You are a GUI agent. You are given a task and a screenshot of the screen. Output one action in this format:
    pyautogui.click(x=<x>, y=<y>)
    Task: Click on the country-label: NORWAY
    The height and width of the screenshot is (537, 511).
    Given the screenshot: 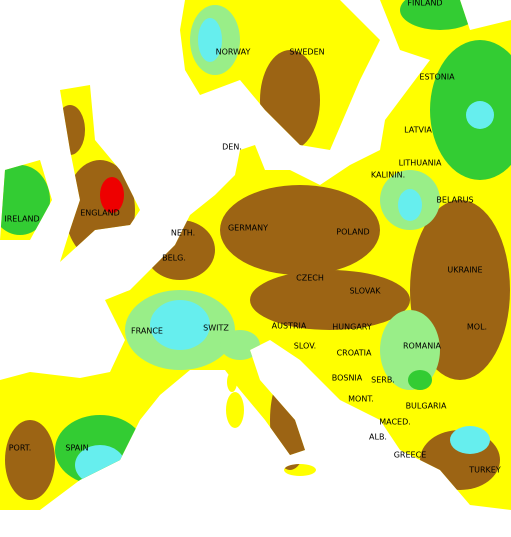 What is the action you would take?
    pyautogui.click(x=233, y=52)
    